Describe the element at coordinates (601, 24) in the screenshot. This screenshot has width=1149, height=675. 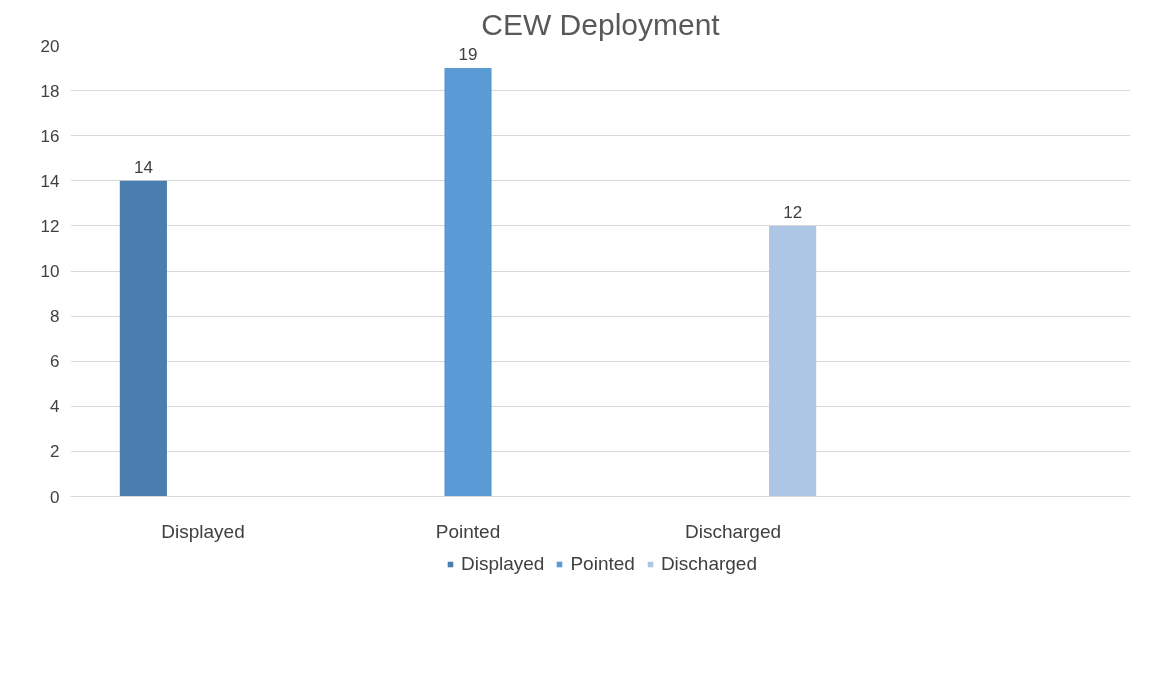
I see `chart-title: CEW Deployment` at that location.